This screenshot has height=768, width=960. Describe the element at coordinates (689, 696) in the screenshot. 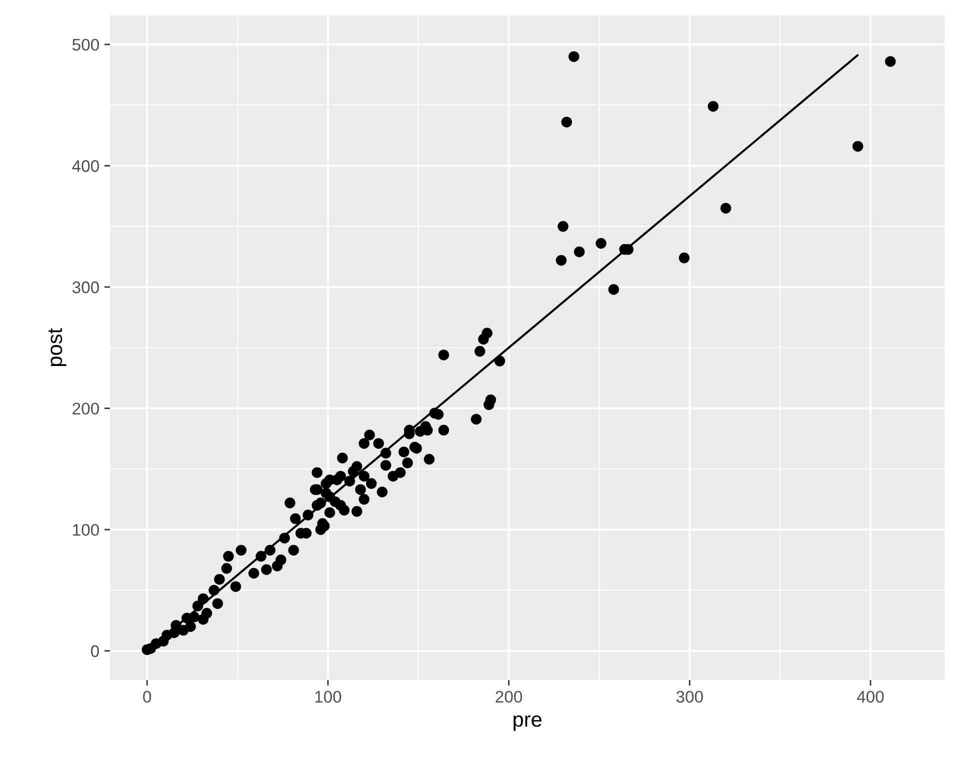

I see `x-tick-label: 300` at that location.